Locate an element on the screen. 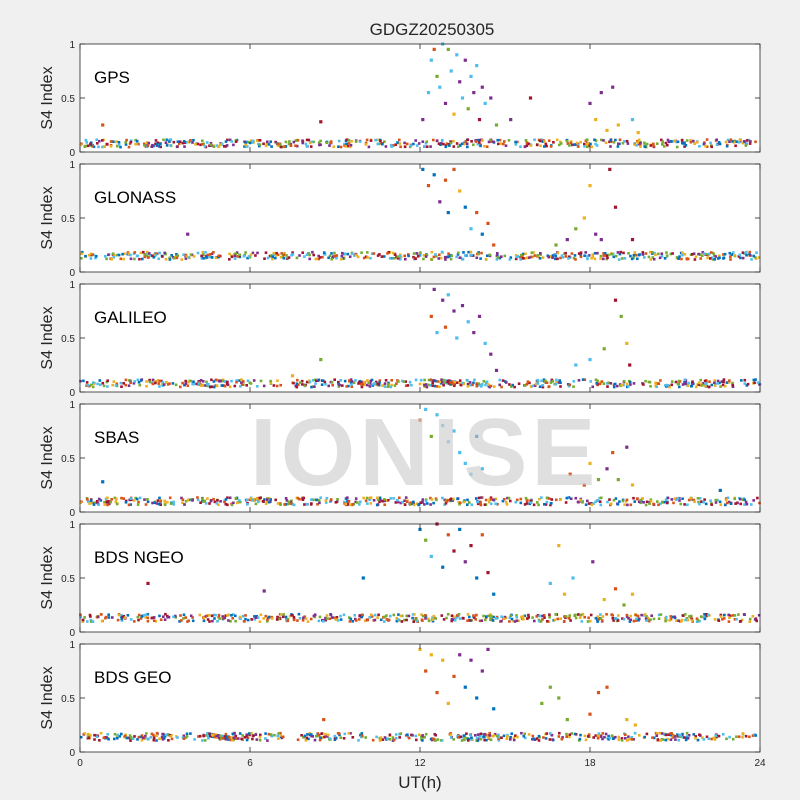 The width and height of the screenshot is (800, 800). panel-label: GPS is located at coordinates (112, 77).